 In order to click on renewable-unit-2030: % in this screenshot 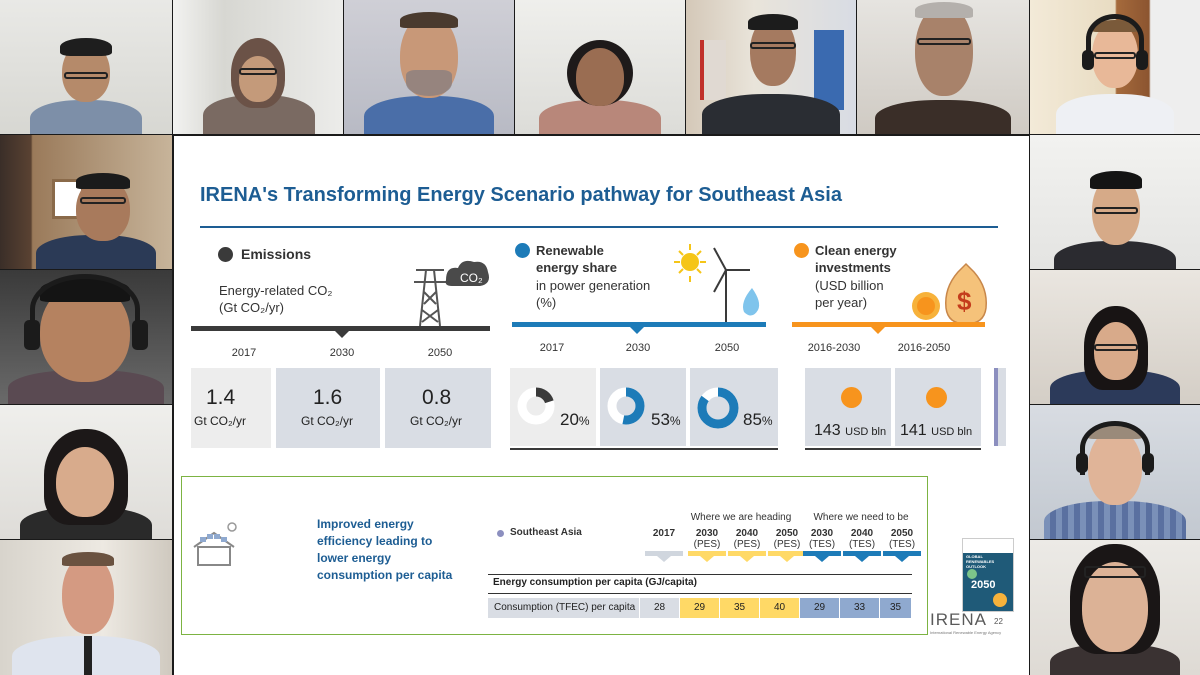, I will do `click(675, 421)`.